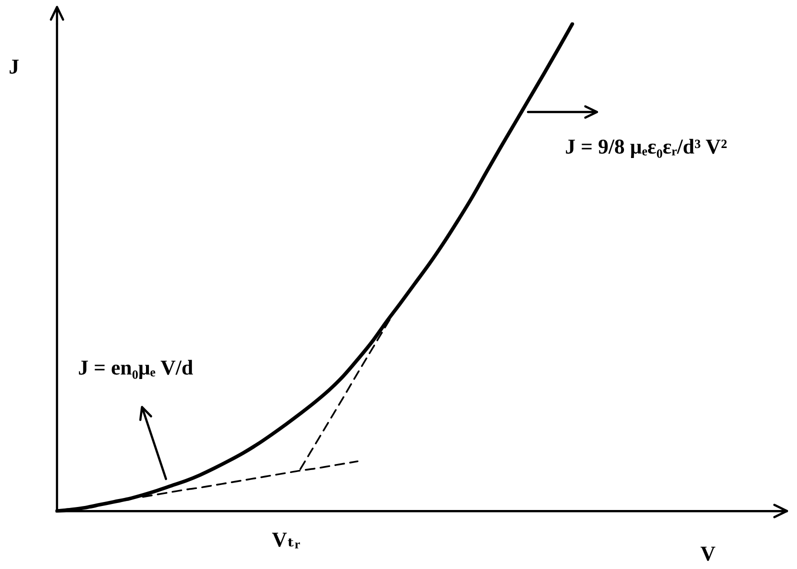 The image size is (797, 569). What do you see at coordinates (286, 540) in the screenshot?
I see `text: Vₜᵣ` at bounding box center [286, 540].